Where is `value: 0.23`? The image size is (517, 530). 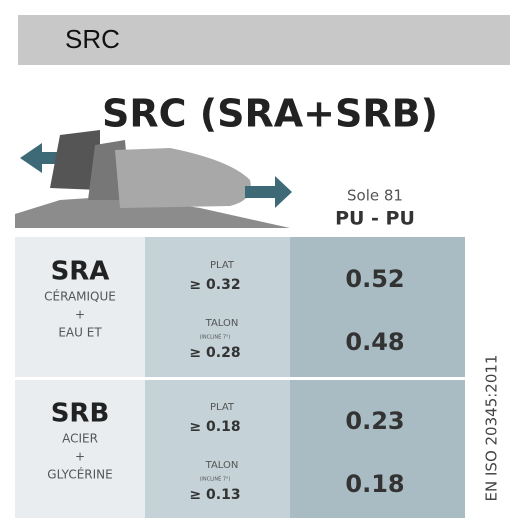 value: 0.23 is located at coordinates (374, 421).